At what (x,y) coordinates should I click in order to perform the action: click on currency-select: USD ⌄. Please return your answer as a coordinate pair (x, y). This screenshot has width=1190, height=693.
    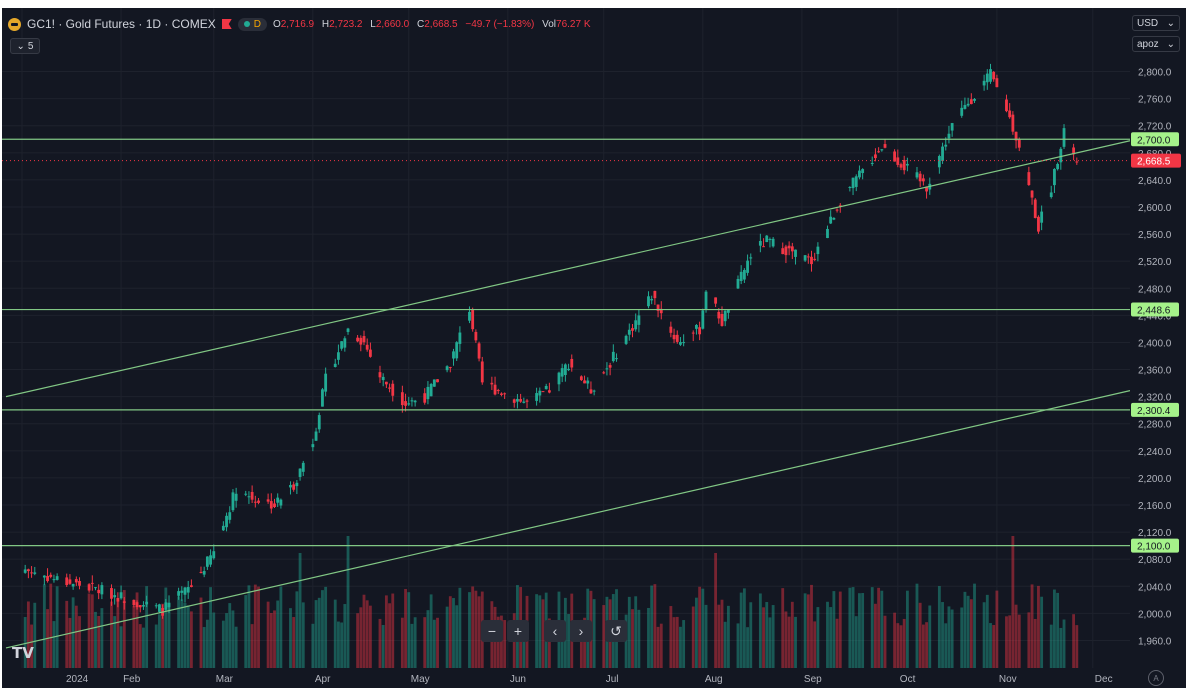
    Looking at the image, I should click on (1156, 23).